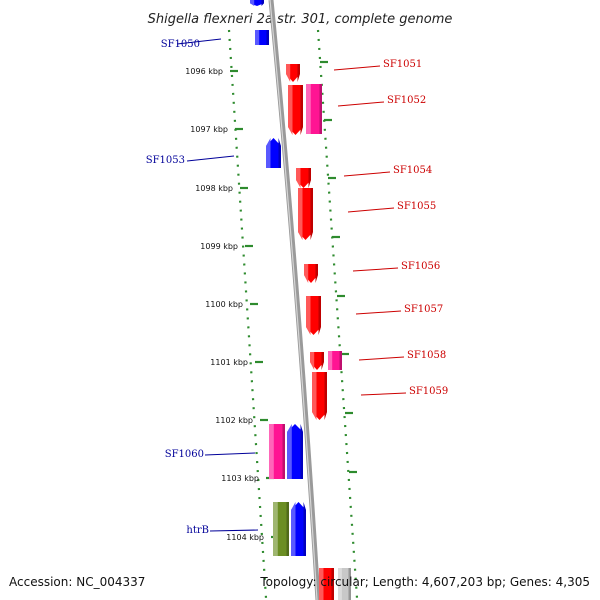 This screenshot has height=600, width=600. I want to click on gene-label: SF1059, so click(428, 391).